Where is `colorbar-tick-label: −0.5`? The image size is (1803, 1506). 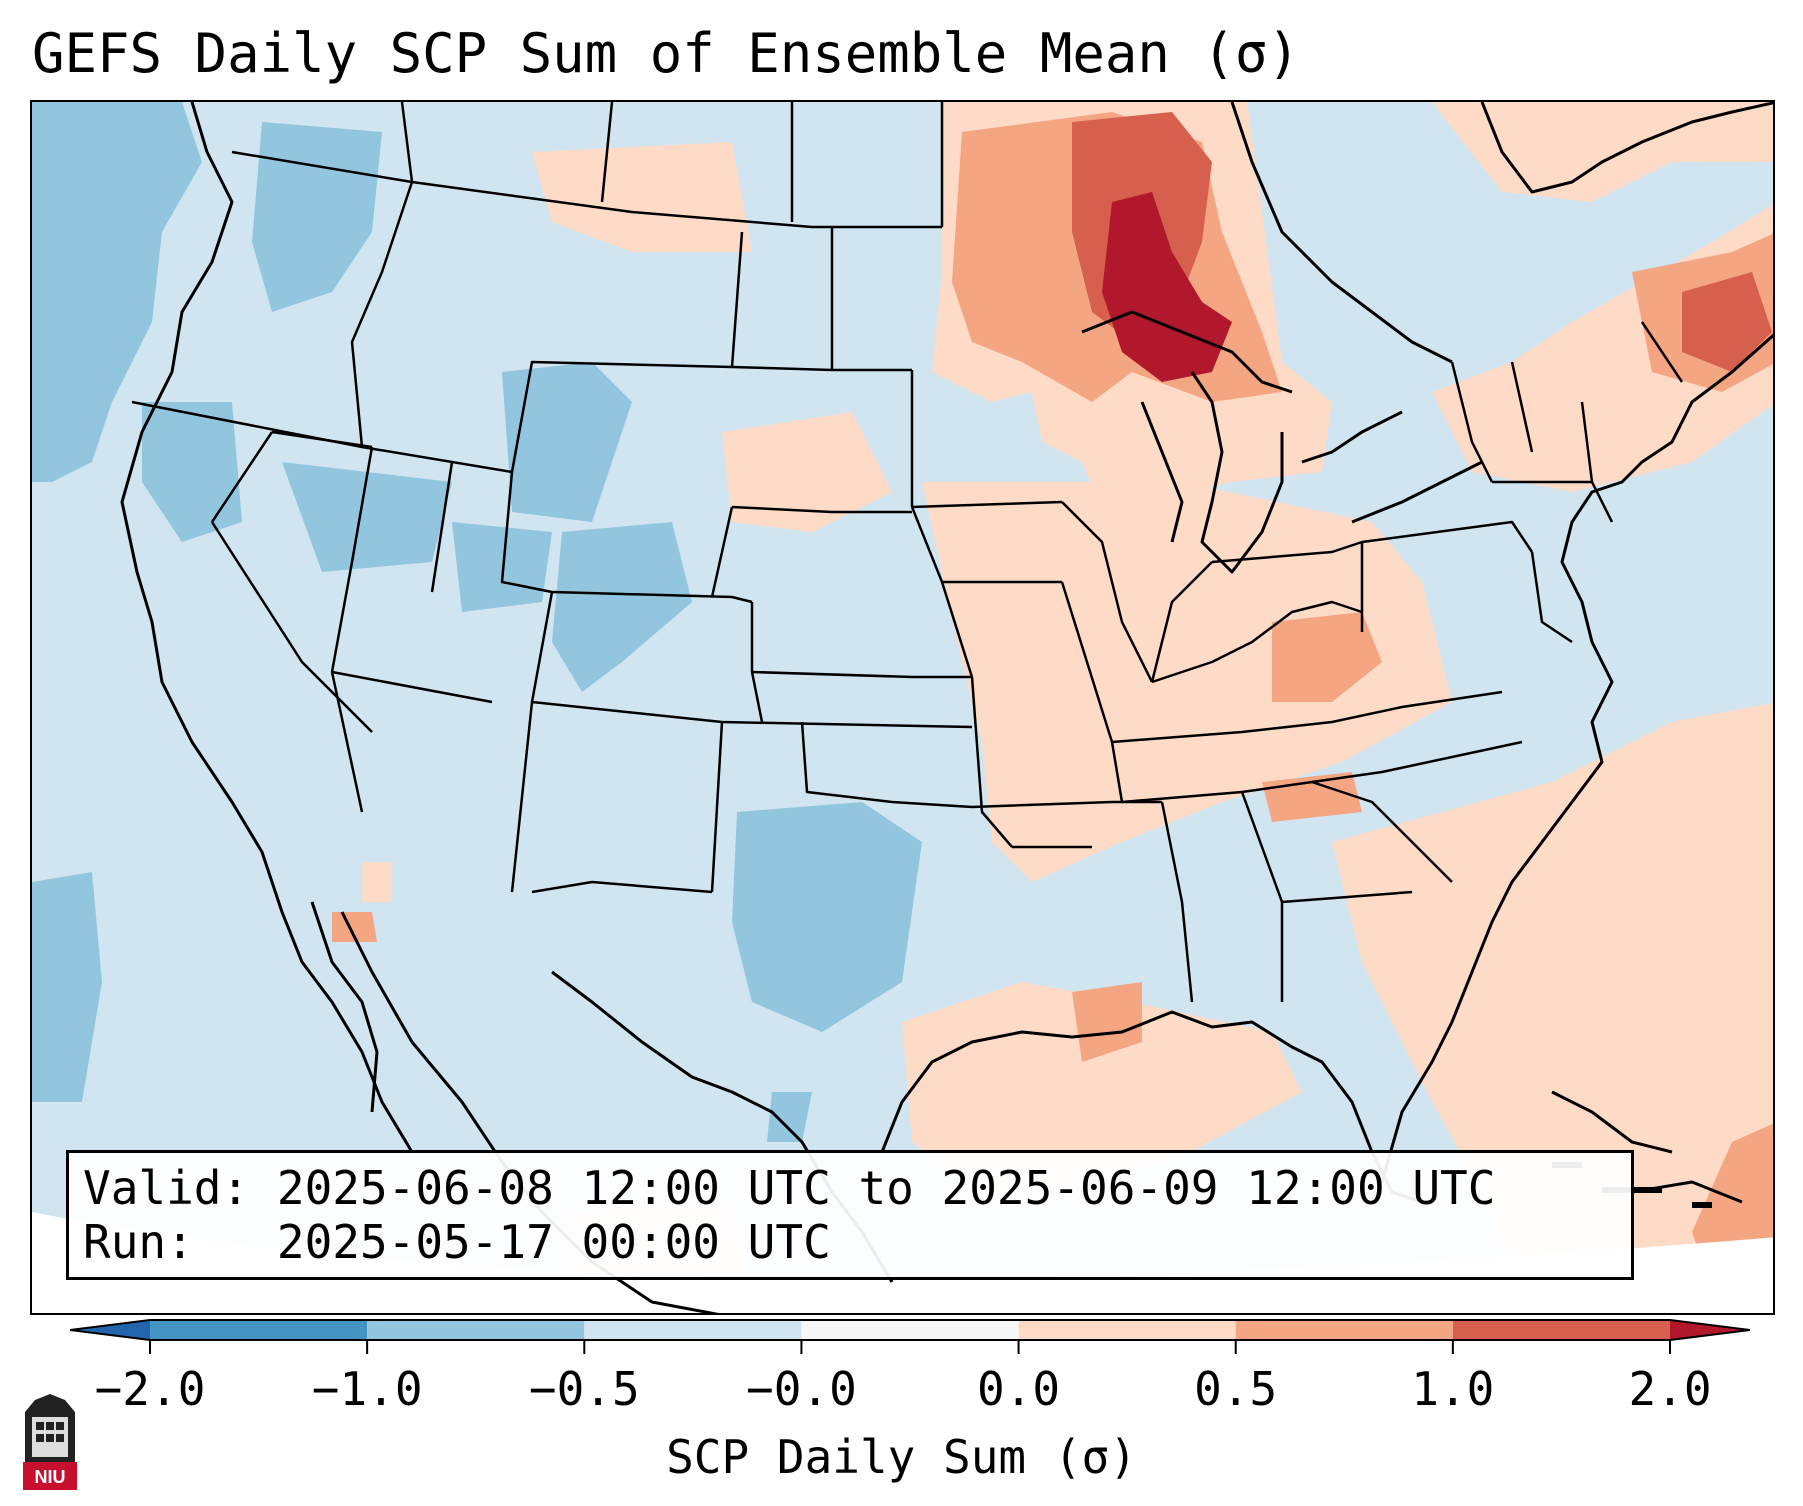
colorbar-tick-label: −0.5 is located at coordinates (584, 1389).